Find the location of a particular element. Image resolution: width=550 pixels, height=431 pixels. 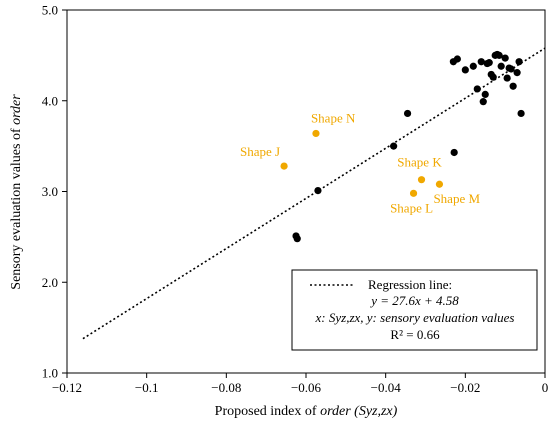

x-tick-label: −0.1 is located at coordinates (147, 387).